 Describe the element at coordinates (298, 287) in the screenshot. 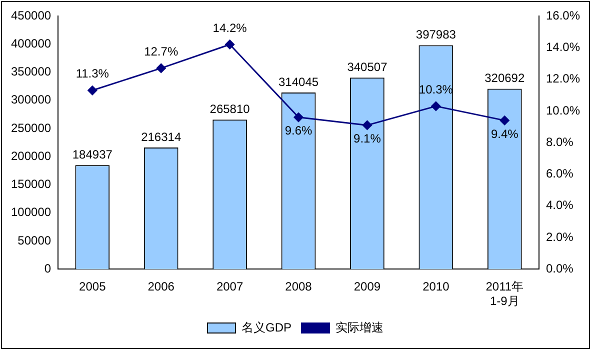

I see `x-tick-label: 2008` at that location.